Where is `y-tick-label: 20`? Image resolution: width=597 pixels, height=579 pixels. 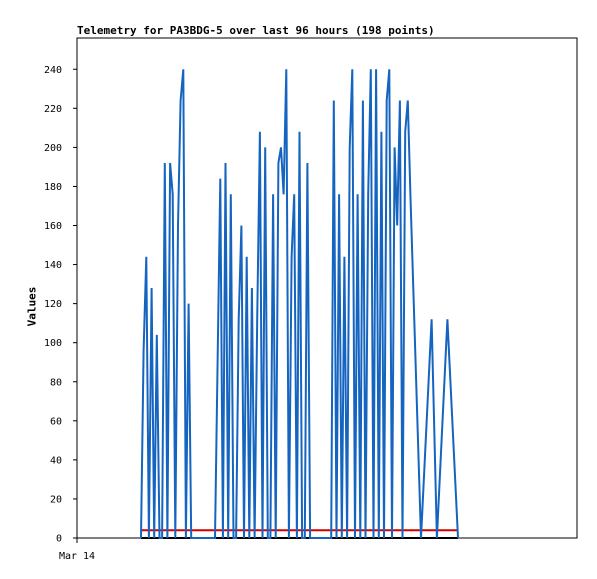 y-tick-label: 20 is located at coordinates (56, 499).